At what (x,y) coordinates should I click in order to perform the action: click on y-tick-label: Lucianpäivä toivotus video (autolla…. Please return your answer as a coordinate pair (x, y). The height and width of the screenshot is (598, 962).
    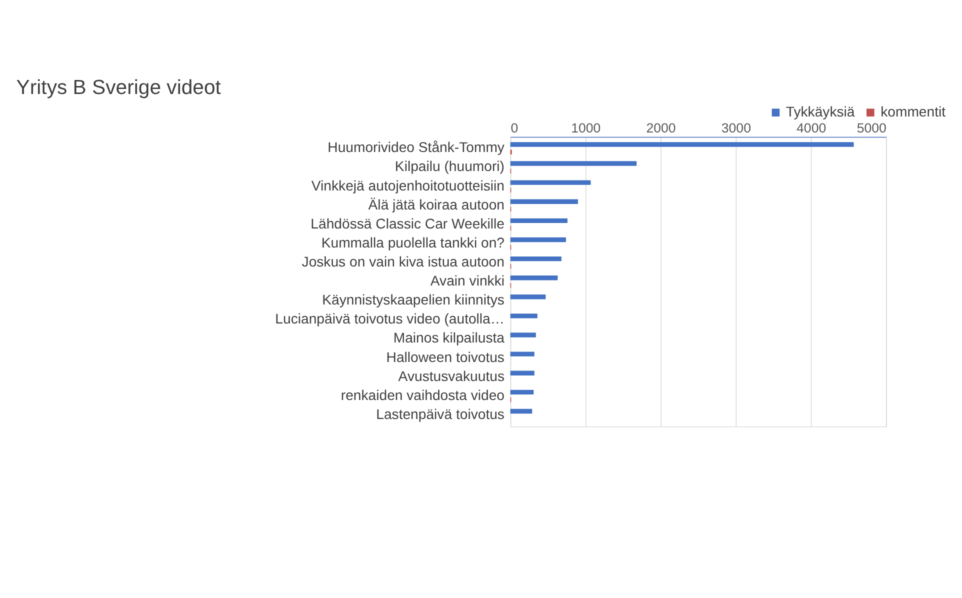
    Looking at the image, I should click on (389, 318).